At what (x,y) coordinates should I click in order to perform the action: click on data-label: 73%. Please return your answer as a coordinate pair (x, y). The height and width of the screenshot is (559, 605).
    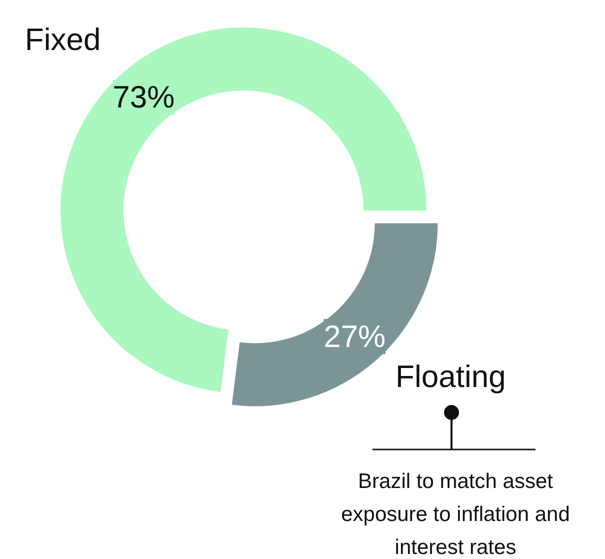
    Looking at the image, I should click on (143, 97).